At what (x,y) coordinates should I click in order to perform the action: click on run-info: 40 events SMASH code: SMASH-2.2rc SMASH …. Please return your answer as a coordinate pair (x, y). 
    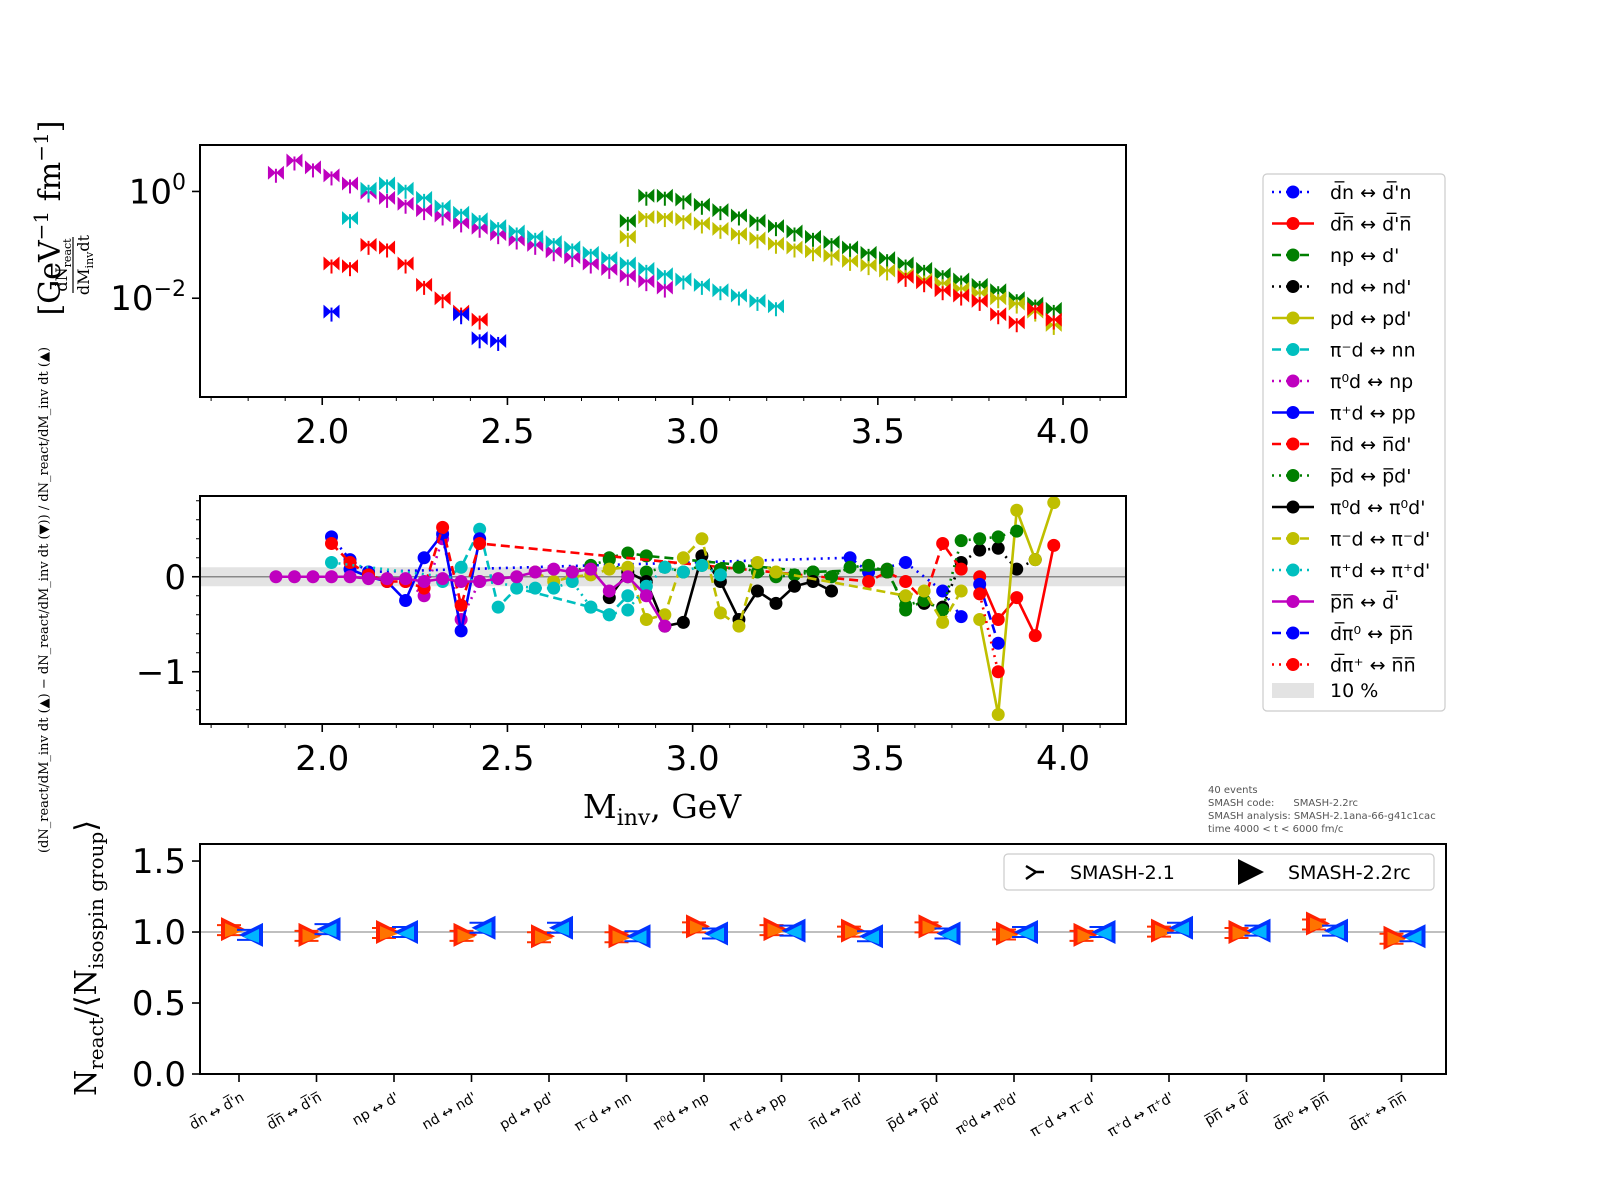
    Looking at the image, I should click on (1322, 810).